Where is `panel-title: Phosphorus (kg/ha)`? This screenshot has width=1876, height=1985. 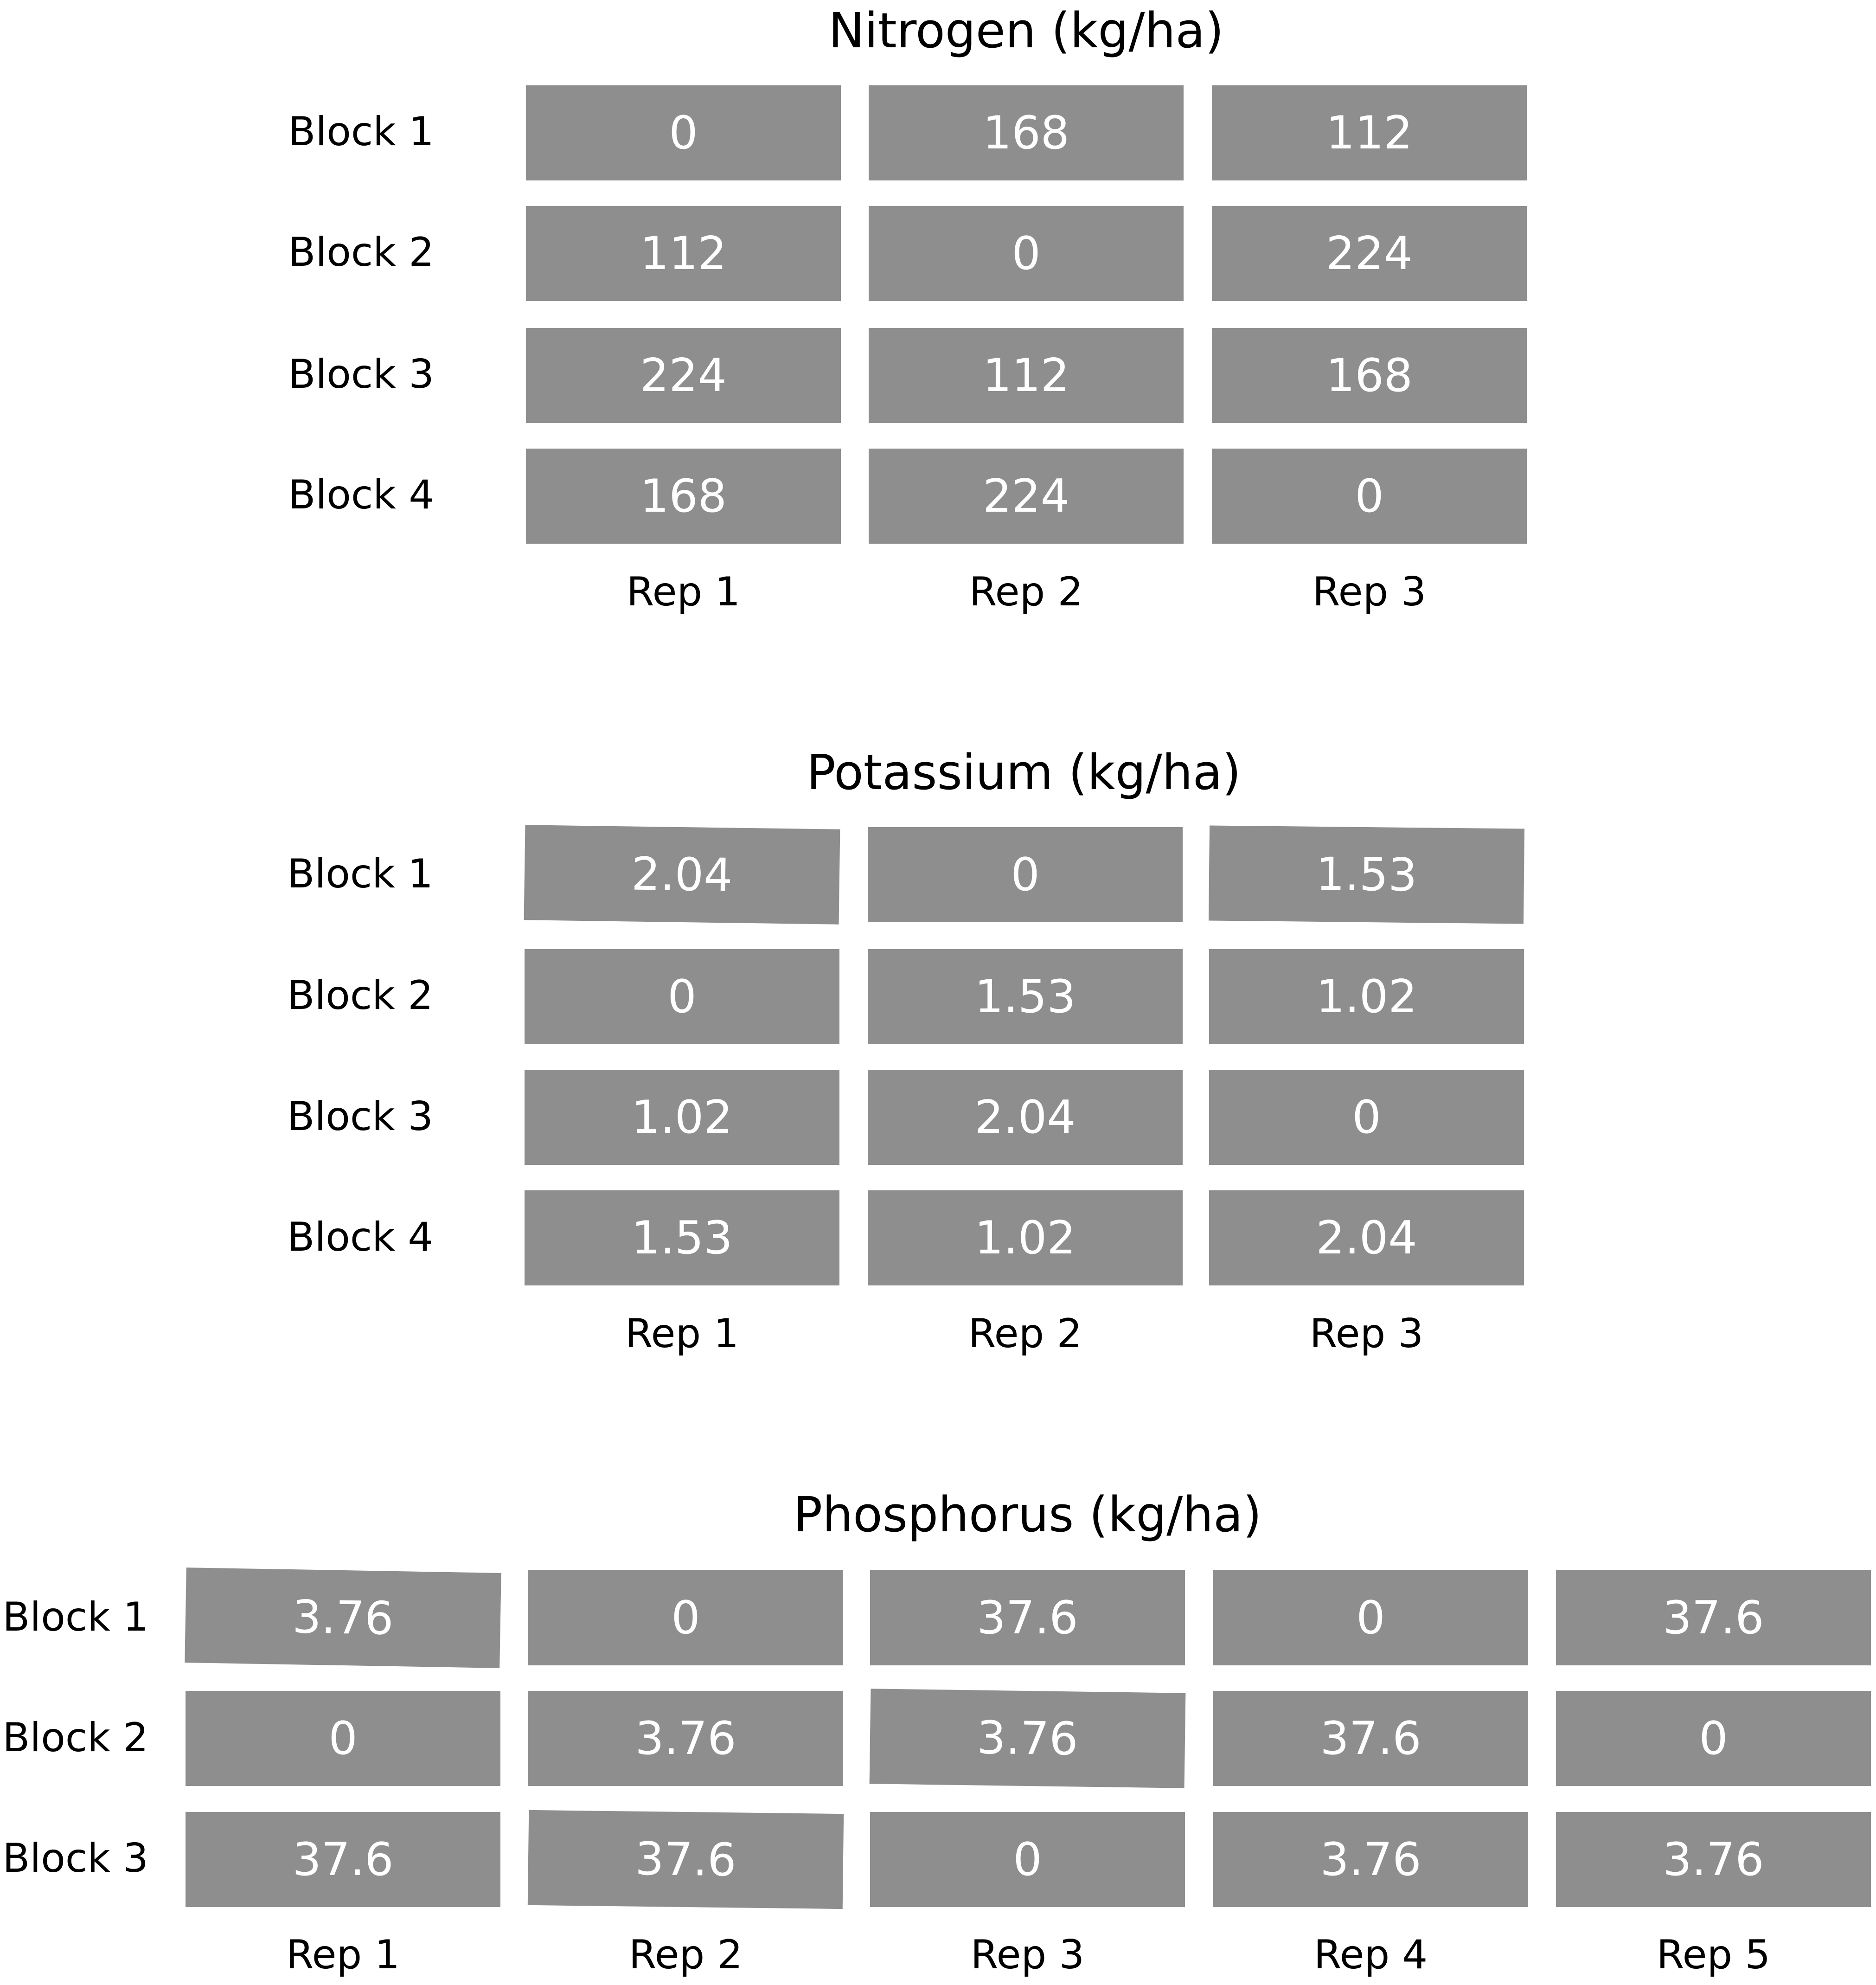 panel-title: Phosphorus (kg/ha) is located at coordinates (1027, 1514).